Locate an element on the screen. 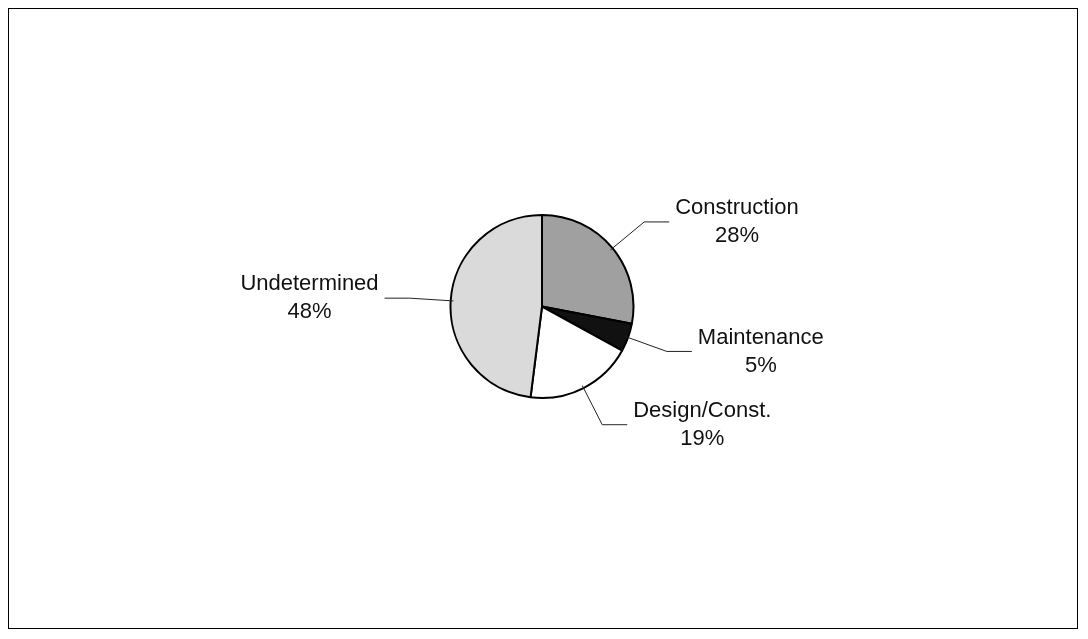  slice-label: Design/Const. is located at coordinates (702, 409).